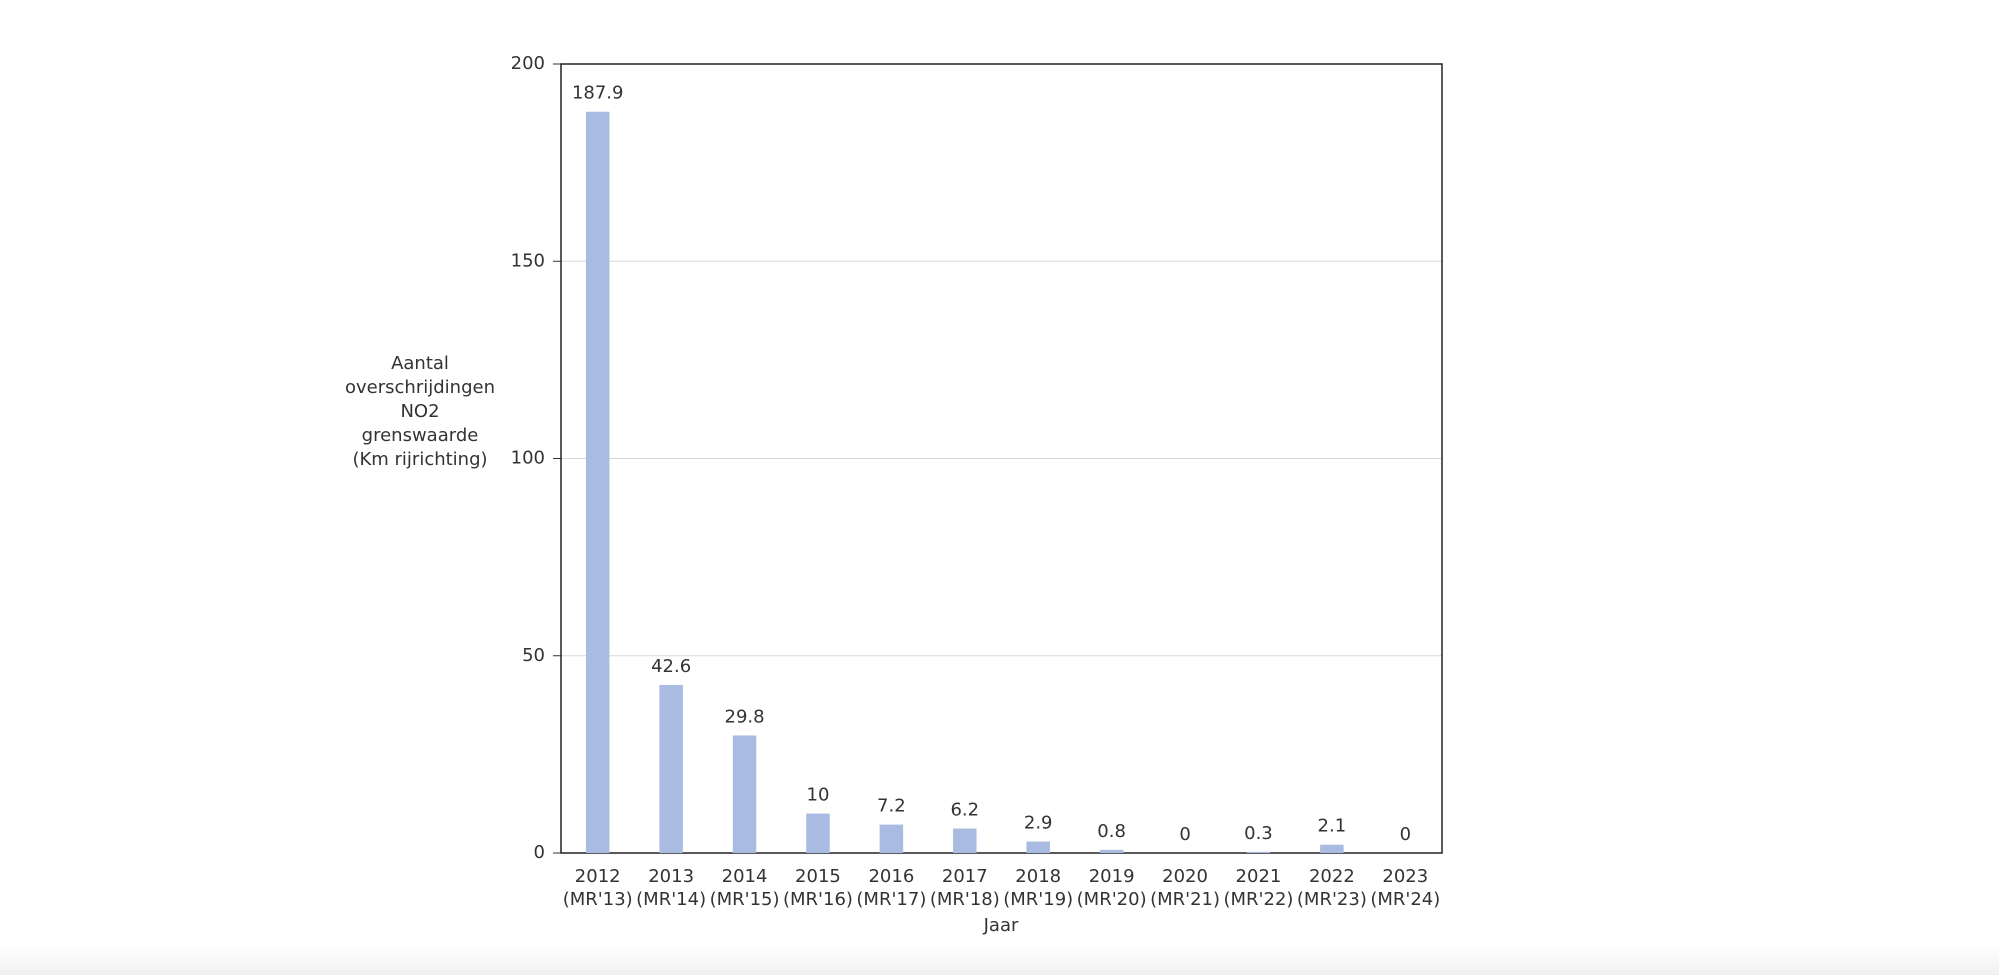 This screenshot has width=1999, height=975. What do you see at coordinates (1112, 876) in the screenshot?
I see `x-tick-label: 2019` at bounding box center [1112, 876].